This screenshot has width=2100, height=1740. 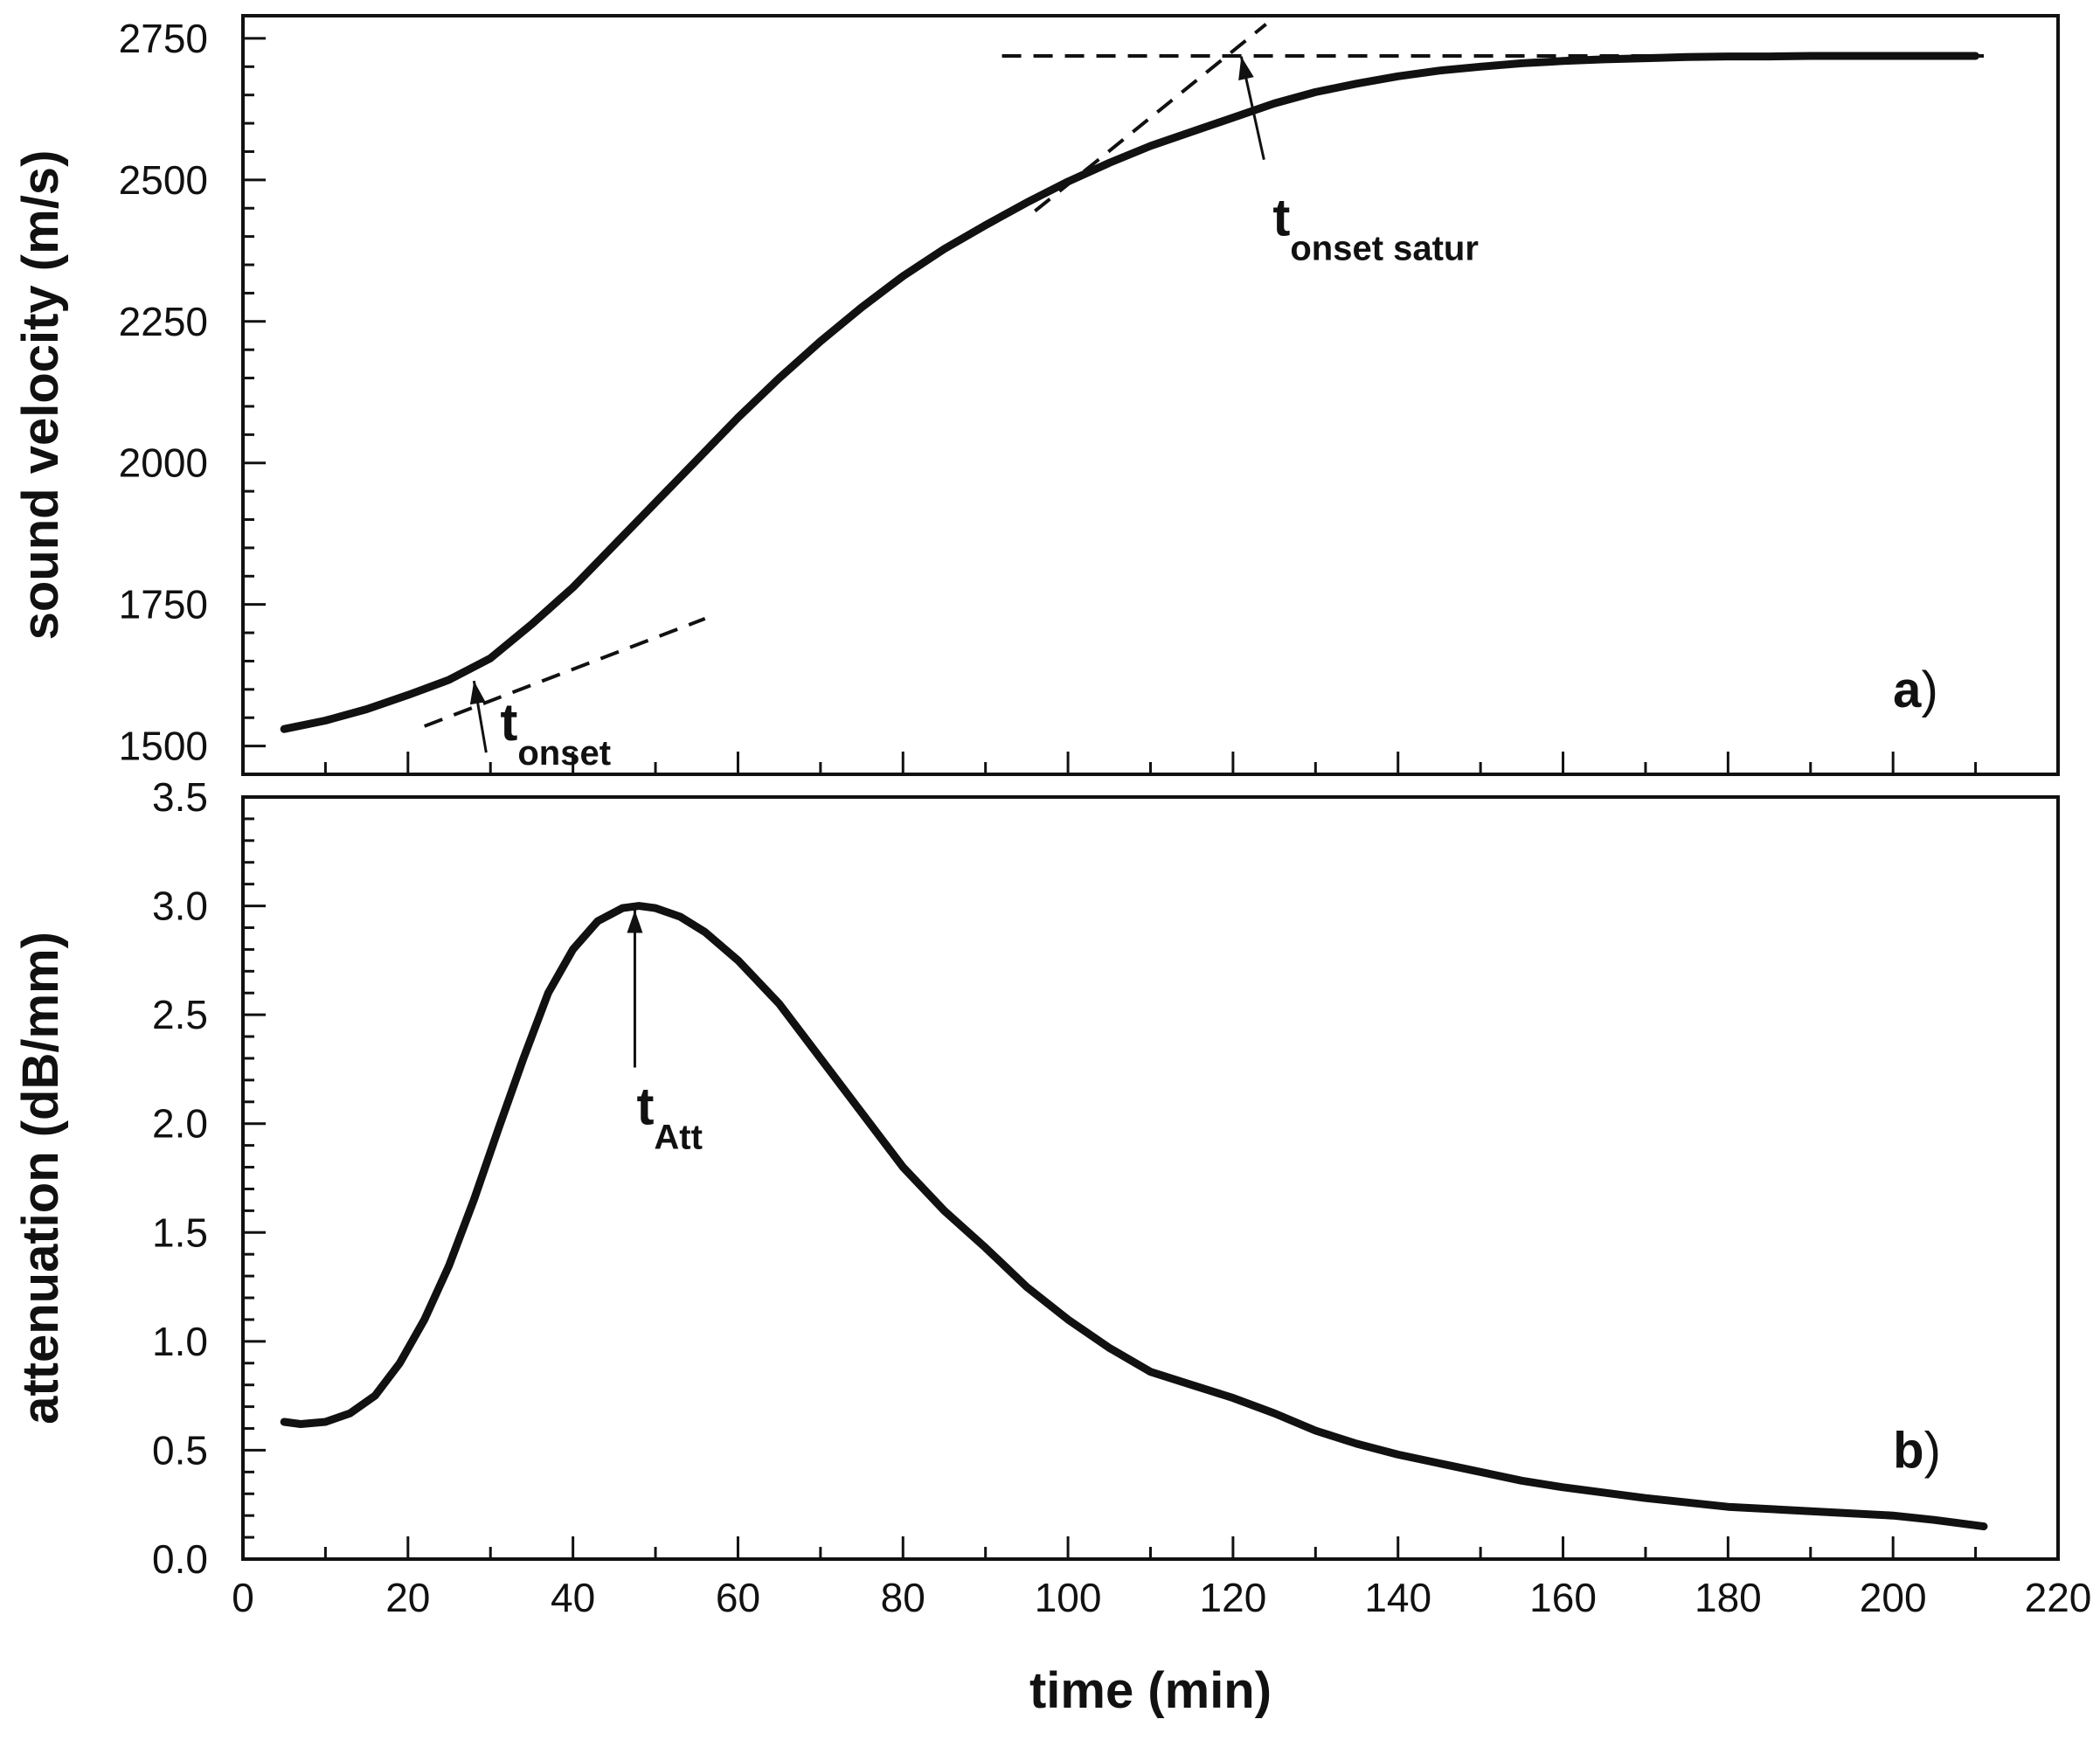 I want to click on x-axis-title: time (min), so click(x=1150, y=1691).